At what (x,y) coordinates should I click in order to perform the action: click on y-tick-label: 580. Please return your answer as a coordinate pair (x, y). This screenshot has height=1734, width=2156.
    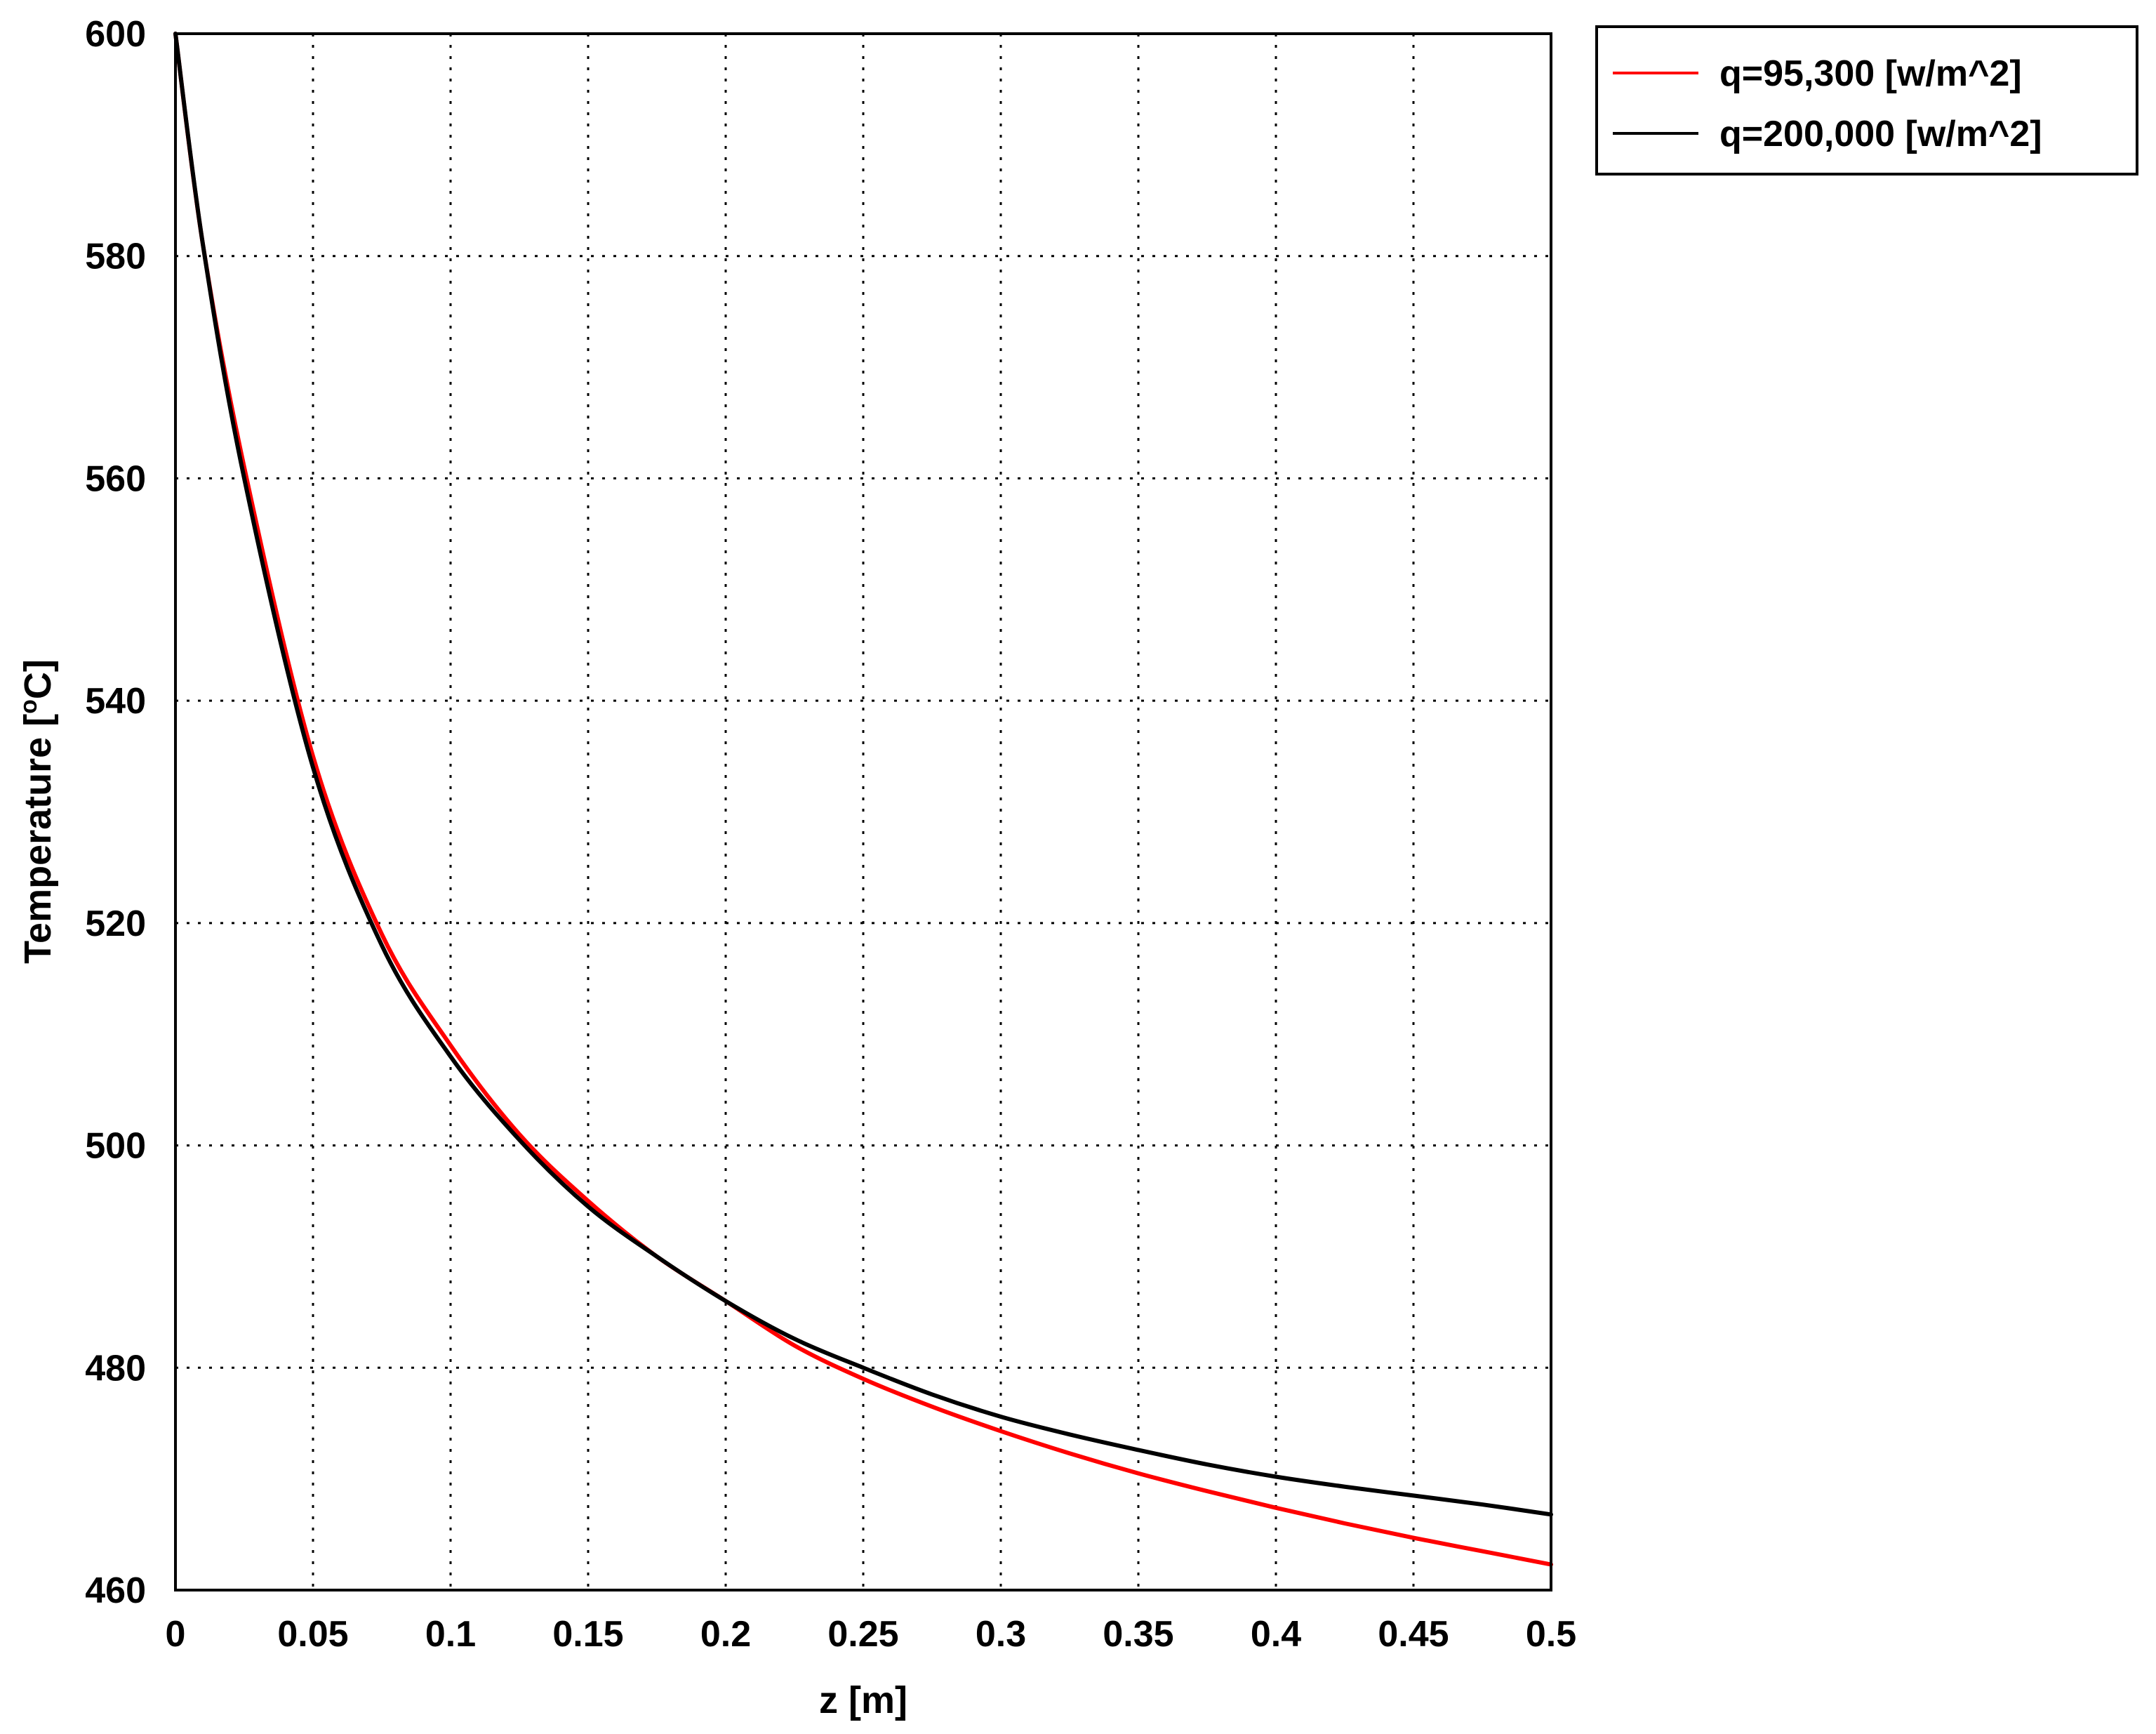
    Looking at the image, I should click on (115, 257).